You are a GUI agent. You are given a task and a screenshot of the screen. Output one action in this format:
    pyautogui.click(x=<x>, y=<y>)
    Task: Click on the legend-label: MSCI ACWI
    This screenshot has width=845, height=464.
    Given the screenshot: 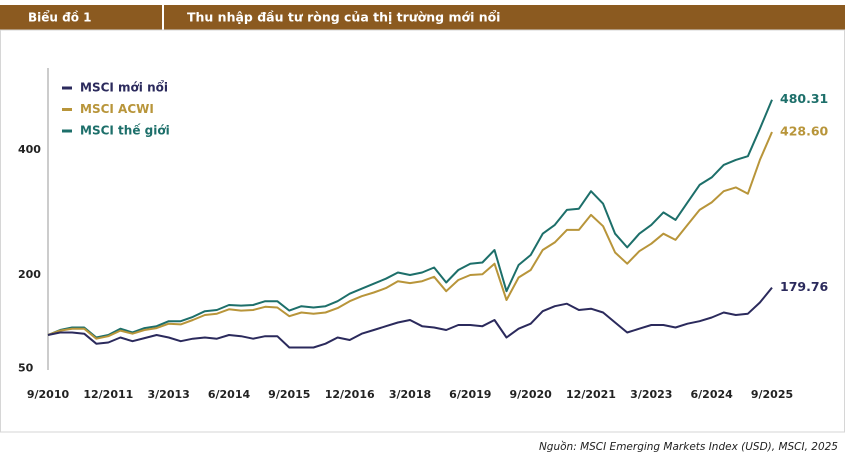 What is the action you would take?
    pyautogui.click(x=117, y=109)
    